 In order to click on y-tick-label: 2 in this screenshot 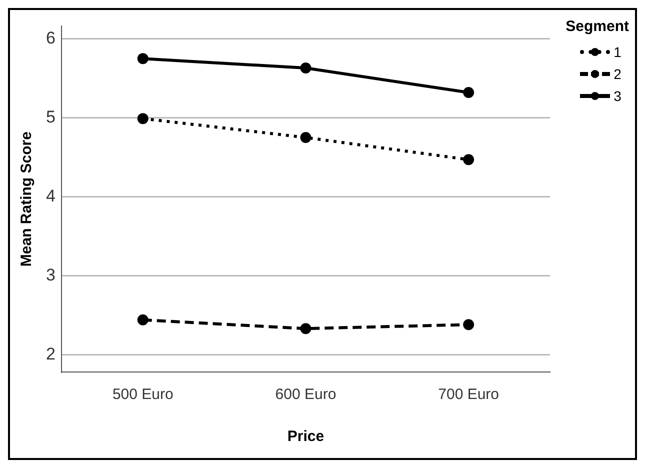, I will do `click(51, 354)`.